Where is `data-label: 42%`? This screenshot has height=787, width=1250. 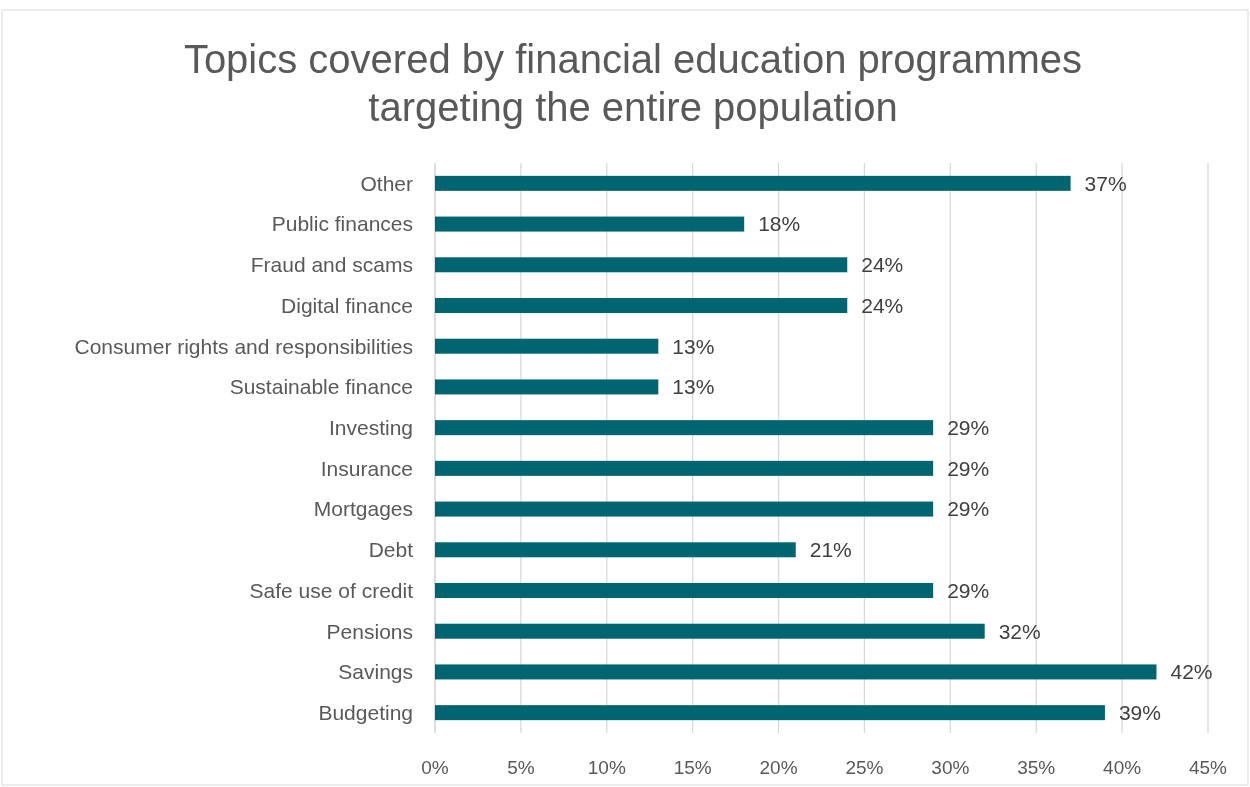 data-label: 42% is located at coordinates (1191, 672).